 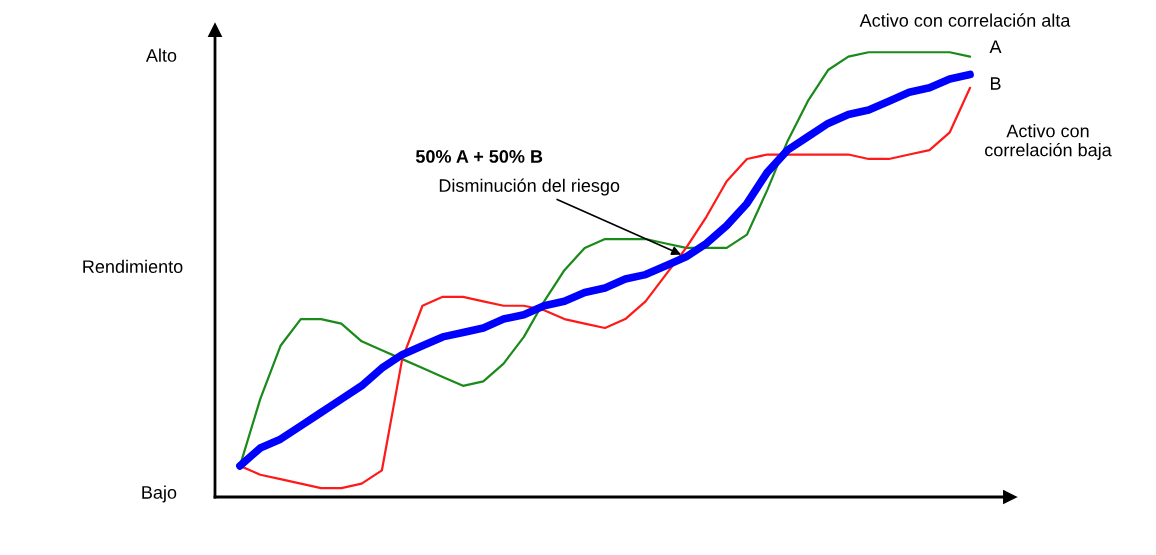 What do you see at coordinates (133, 266) in the screenshot?
I see `y-axis-title: Rendimiento` at bounding box center [133, 266].